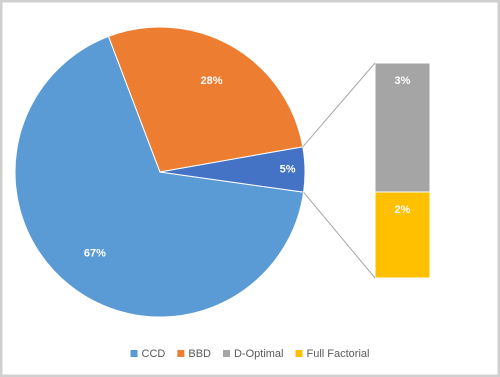 This screenshot has height=377, width=500. What do you see at coordinates (259, 354) in the screenshot?
I see `legend-label: D-Optimal` at bounding box center [259, 354].